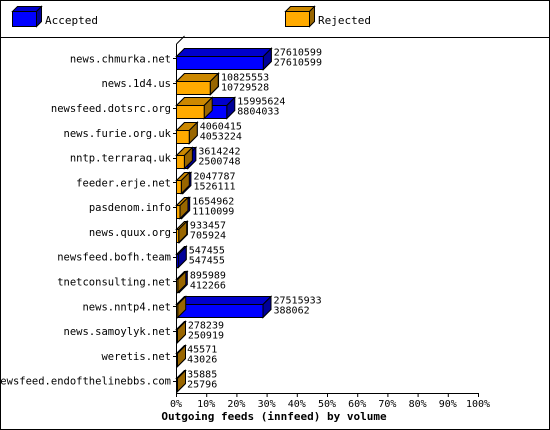  Describe the element at coordinates (118, 134) in the screenshot. I see `category-label: news.furie.org.uk` at that location.